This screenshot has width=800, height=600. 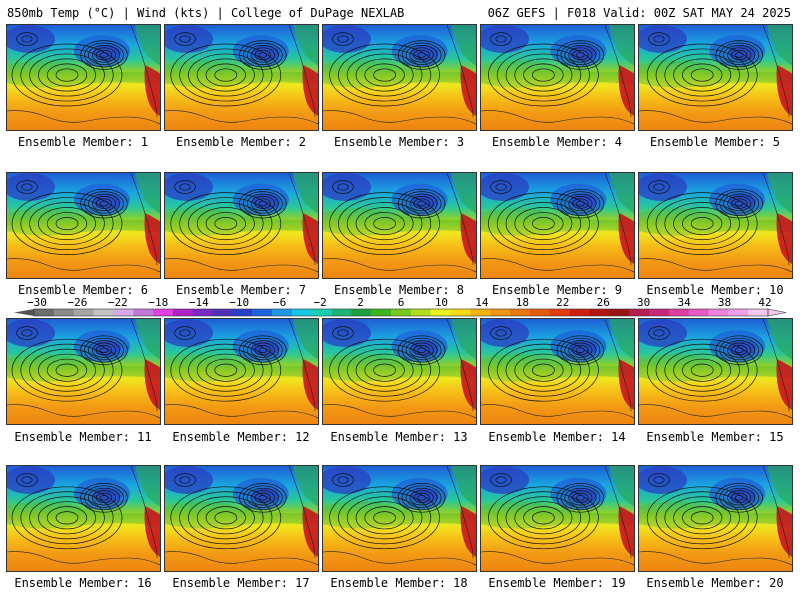 What do you see at coordinates (241, 583) in the screenshot?
I see `ensemble-member-label: Ensemble Member: 17` at bounding box center [241, 583].